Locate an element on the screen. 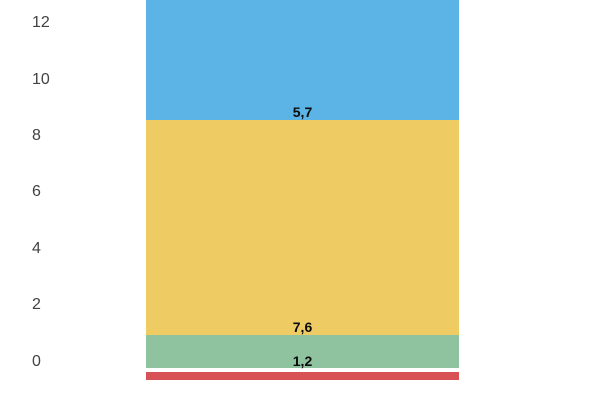  y-tick-label-0: 0 is located at coordinates (36, 361).